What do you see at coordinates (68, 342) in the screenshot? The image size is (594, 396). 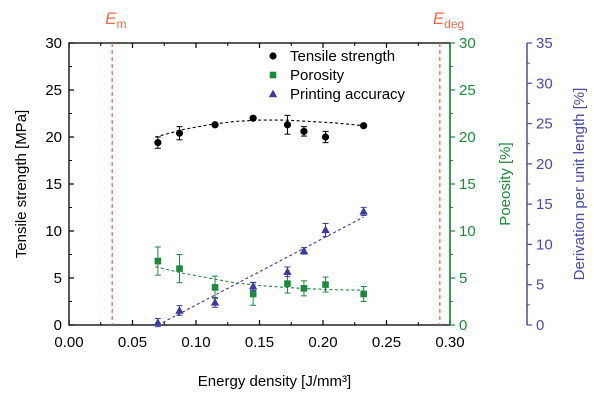 I see `x-tick-label: 0.00` at bounding box center [68, 342].